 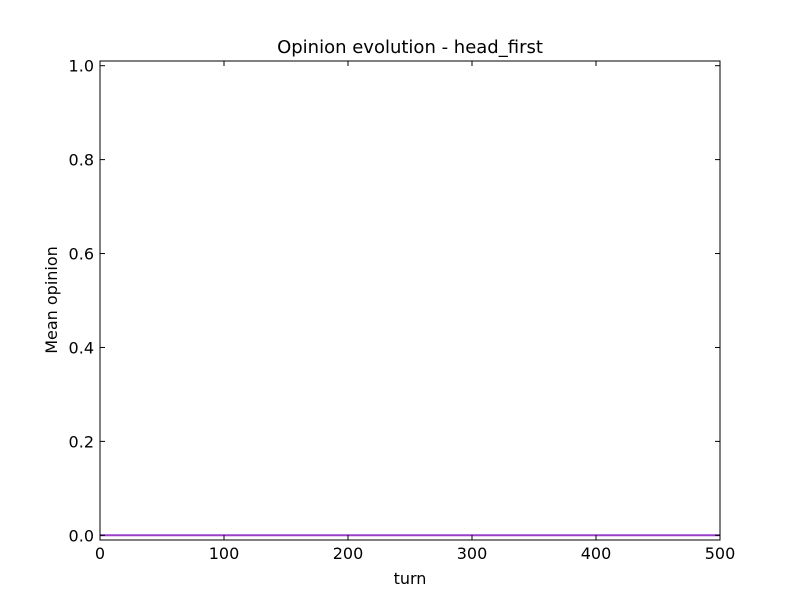 I want to click on y-tick-label: 0.2, so click(x=81, y=441).